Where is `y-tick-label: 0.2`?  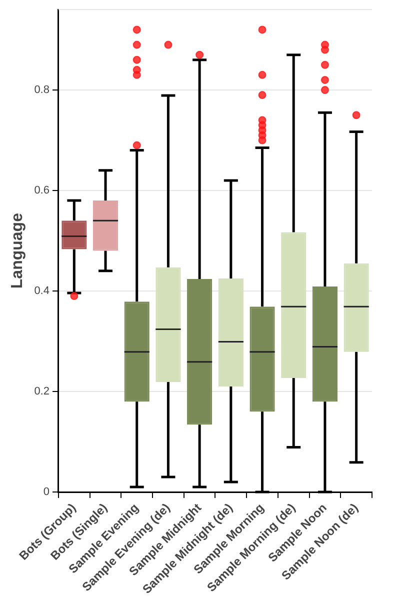 y-tick-label: 0.2 is located at coordinates (42, 392).